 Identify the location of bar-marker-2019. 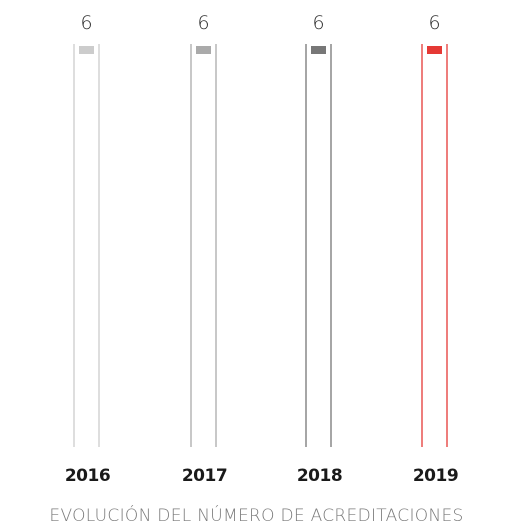
(434, 50).